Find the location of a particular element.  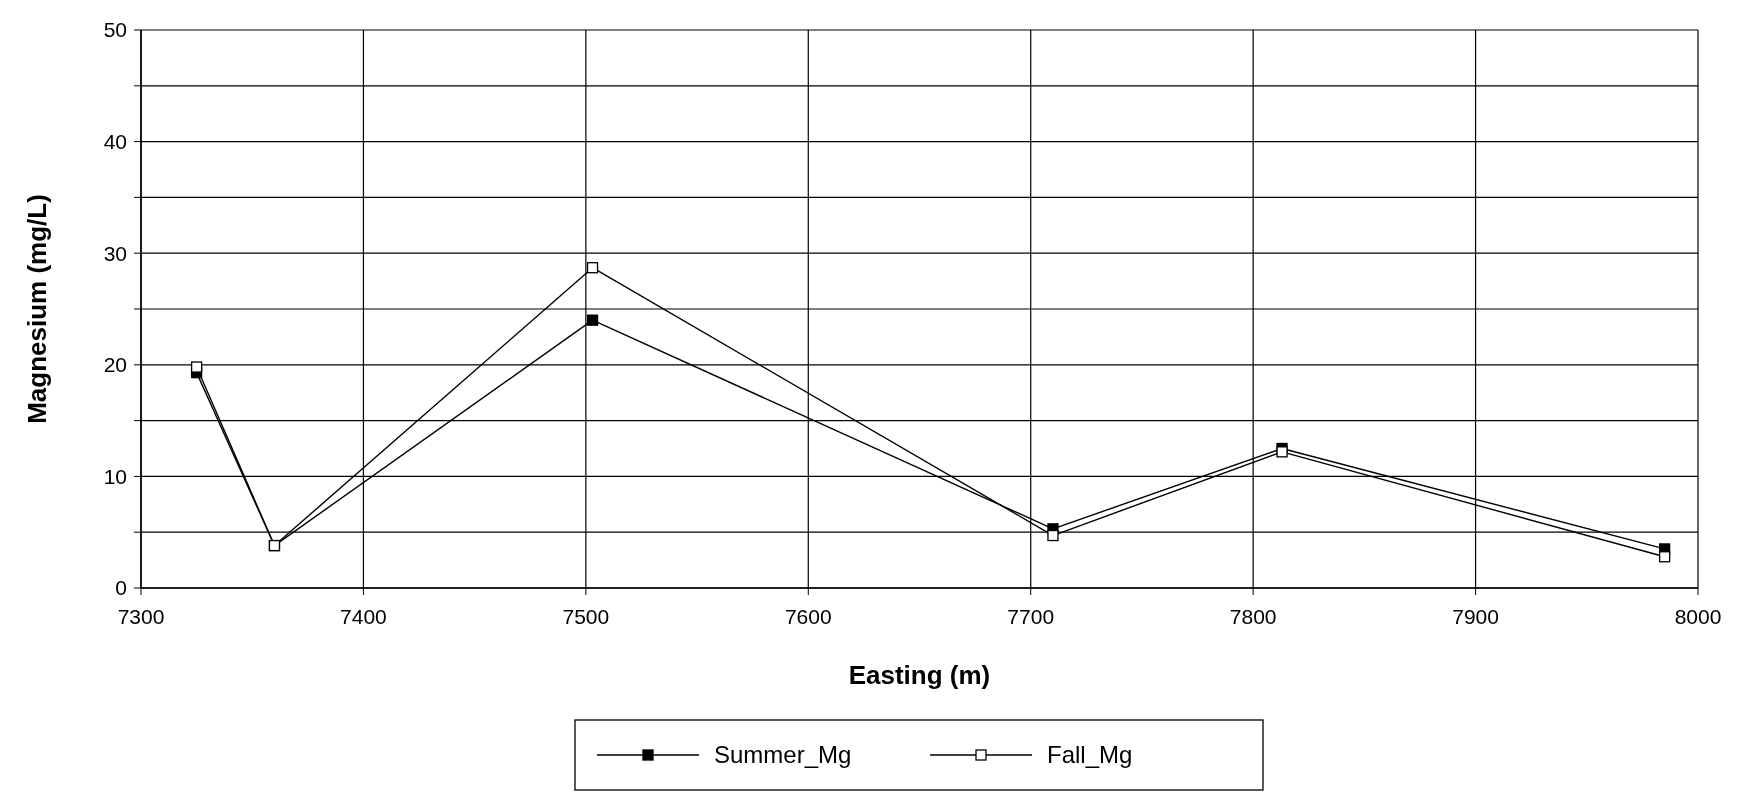

y-tick-label: 40 is located at coordinates (115, 141).